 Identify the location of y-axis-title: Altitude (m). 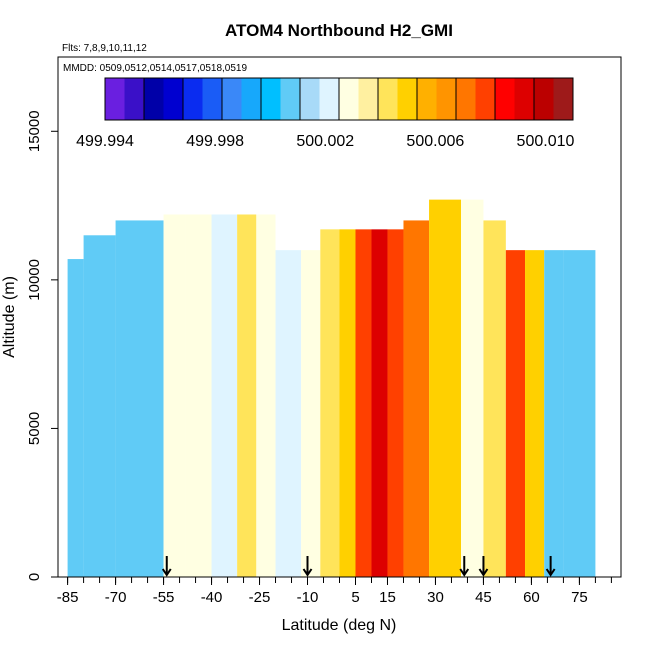
(9, 317).